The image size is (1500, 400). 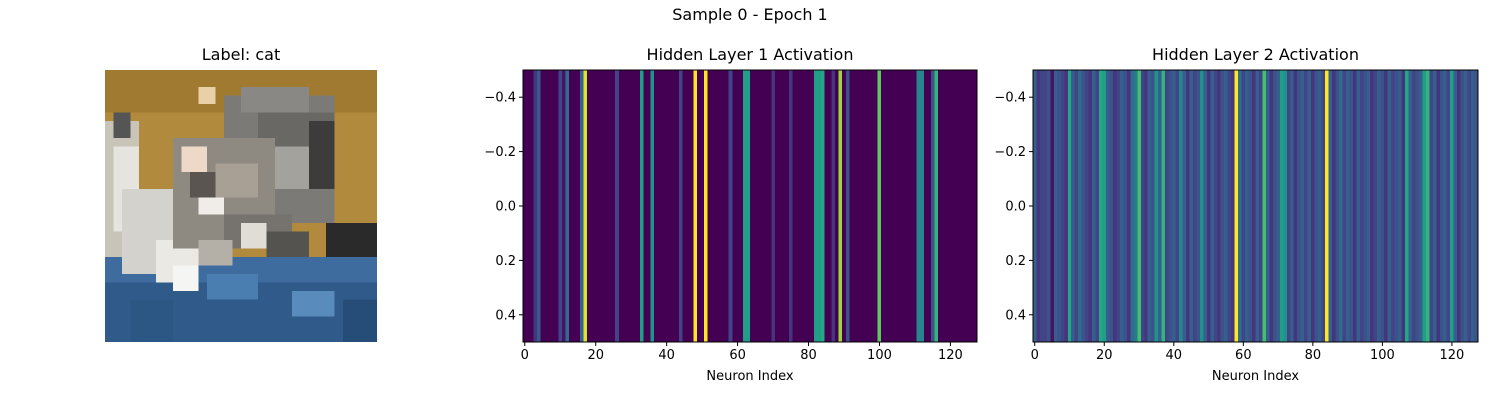 I want to click on heatmap-1-xlabel: Neuron Index, so click(x=750, y=376).